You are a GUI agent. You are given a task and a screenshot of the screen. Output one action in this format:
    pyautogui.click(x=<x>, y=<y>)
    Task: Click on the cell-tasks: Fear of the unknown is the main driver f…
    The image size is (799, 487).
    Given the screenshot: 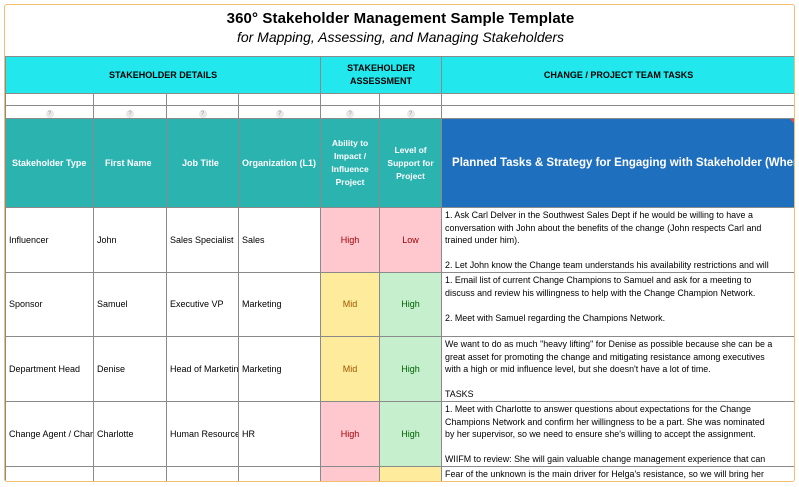 What is the action you would take?
    pyautogui.click(x=617, y=473)
    